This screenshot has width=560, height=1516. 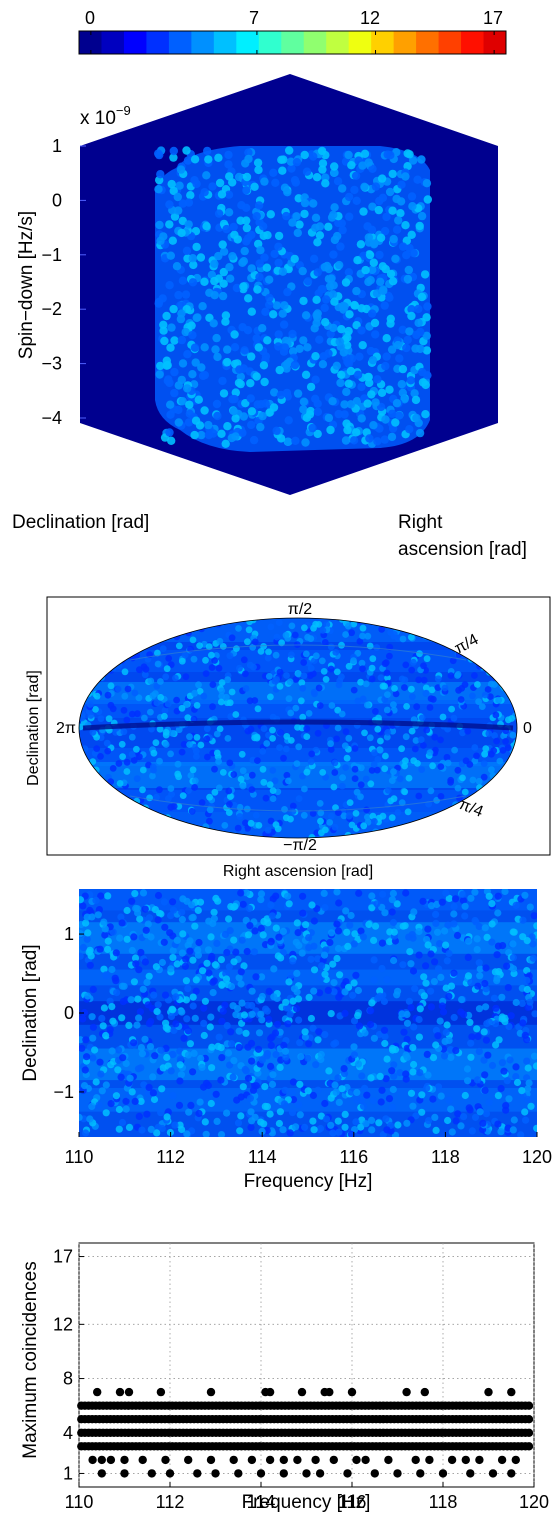 What do you see at coordinates (63, 1324) in the screenshot?
I see `p4-y-tick-label: 12` at bounding box center [63, 1324].